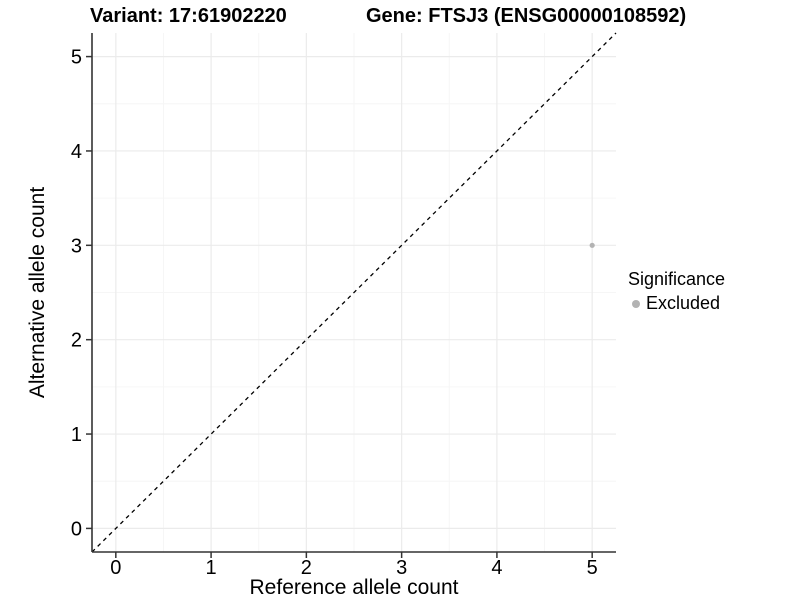  What do you see at coordinates (526, 16) in the screenshot?
I see `gene-title: Gene: FTSJ3 (ENSG00000108592)` at bounding box center [526, 16].